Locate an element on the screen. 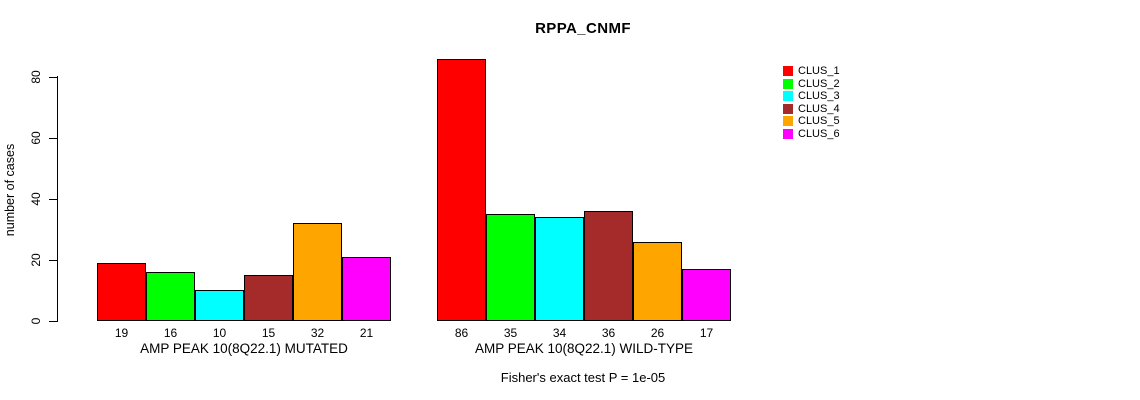 This screenshot has width=1140, height=400. legend-item: CLUS_3 is located at coordinates (811, 96).